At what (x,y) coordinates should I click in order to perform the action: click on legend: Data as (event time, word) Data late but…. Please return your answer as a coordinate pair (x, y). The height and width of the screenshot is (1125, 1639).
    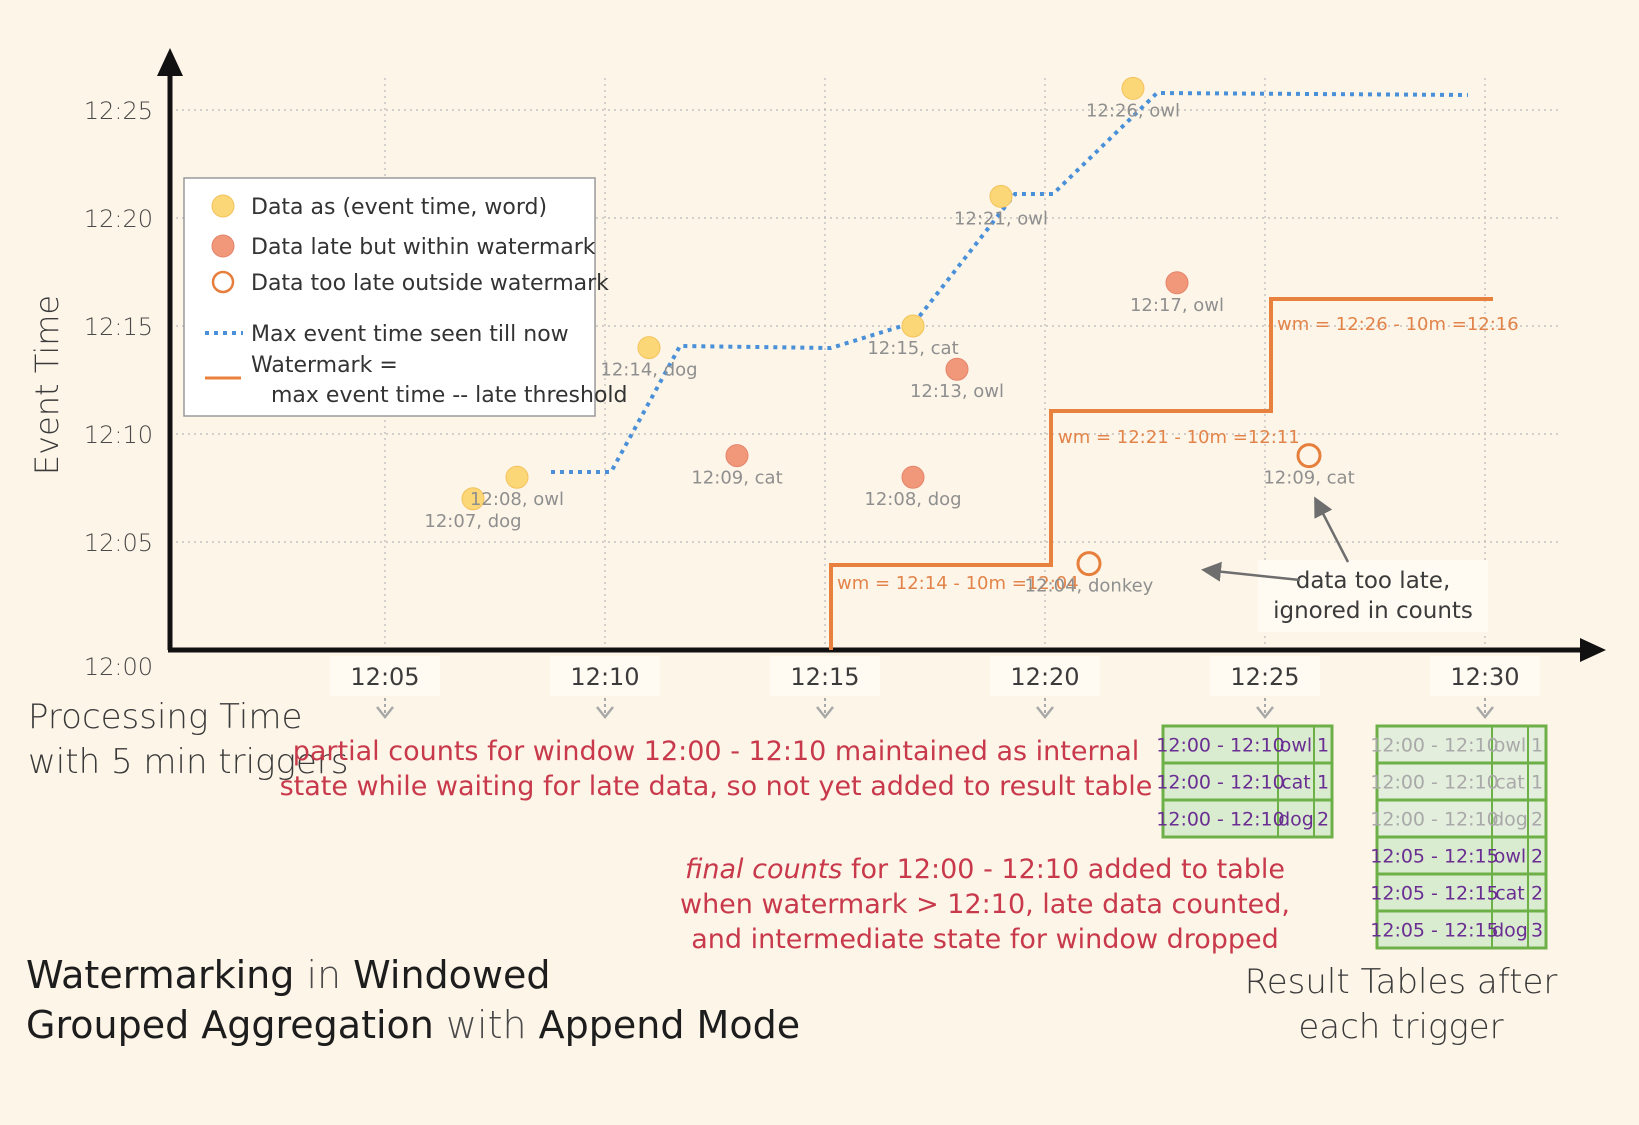
    Looking at the image, I should click on (405, 297).